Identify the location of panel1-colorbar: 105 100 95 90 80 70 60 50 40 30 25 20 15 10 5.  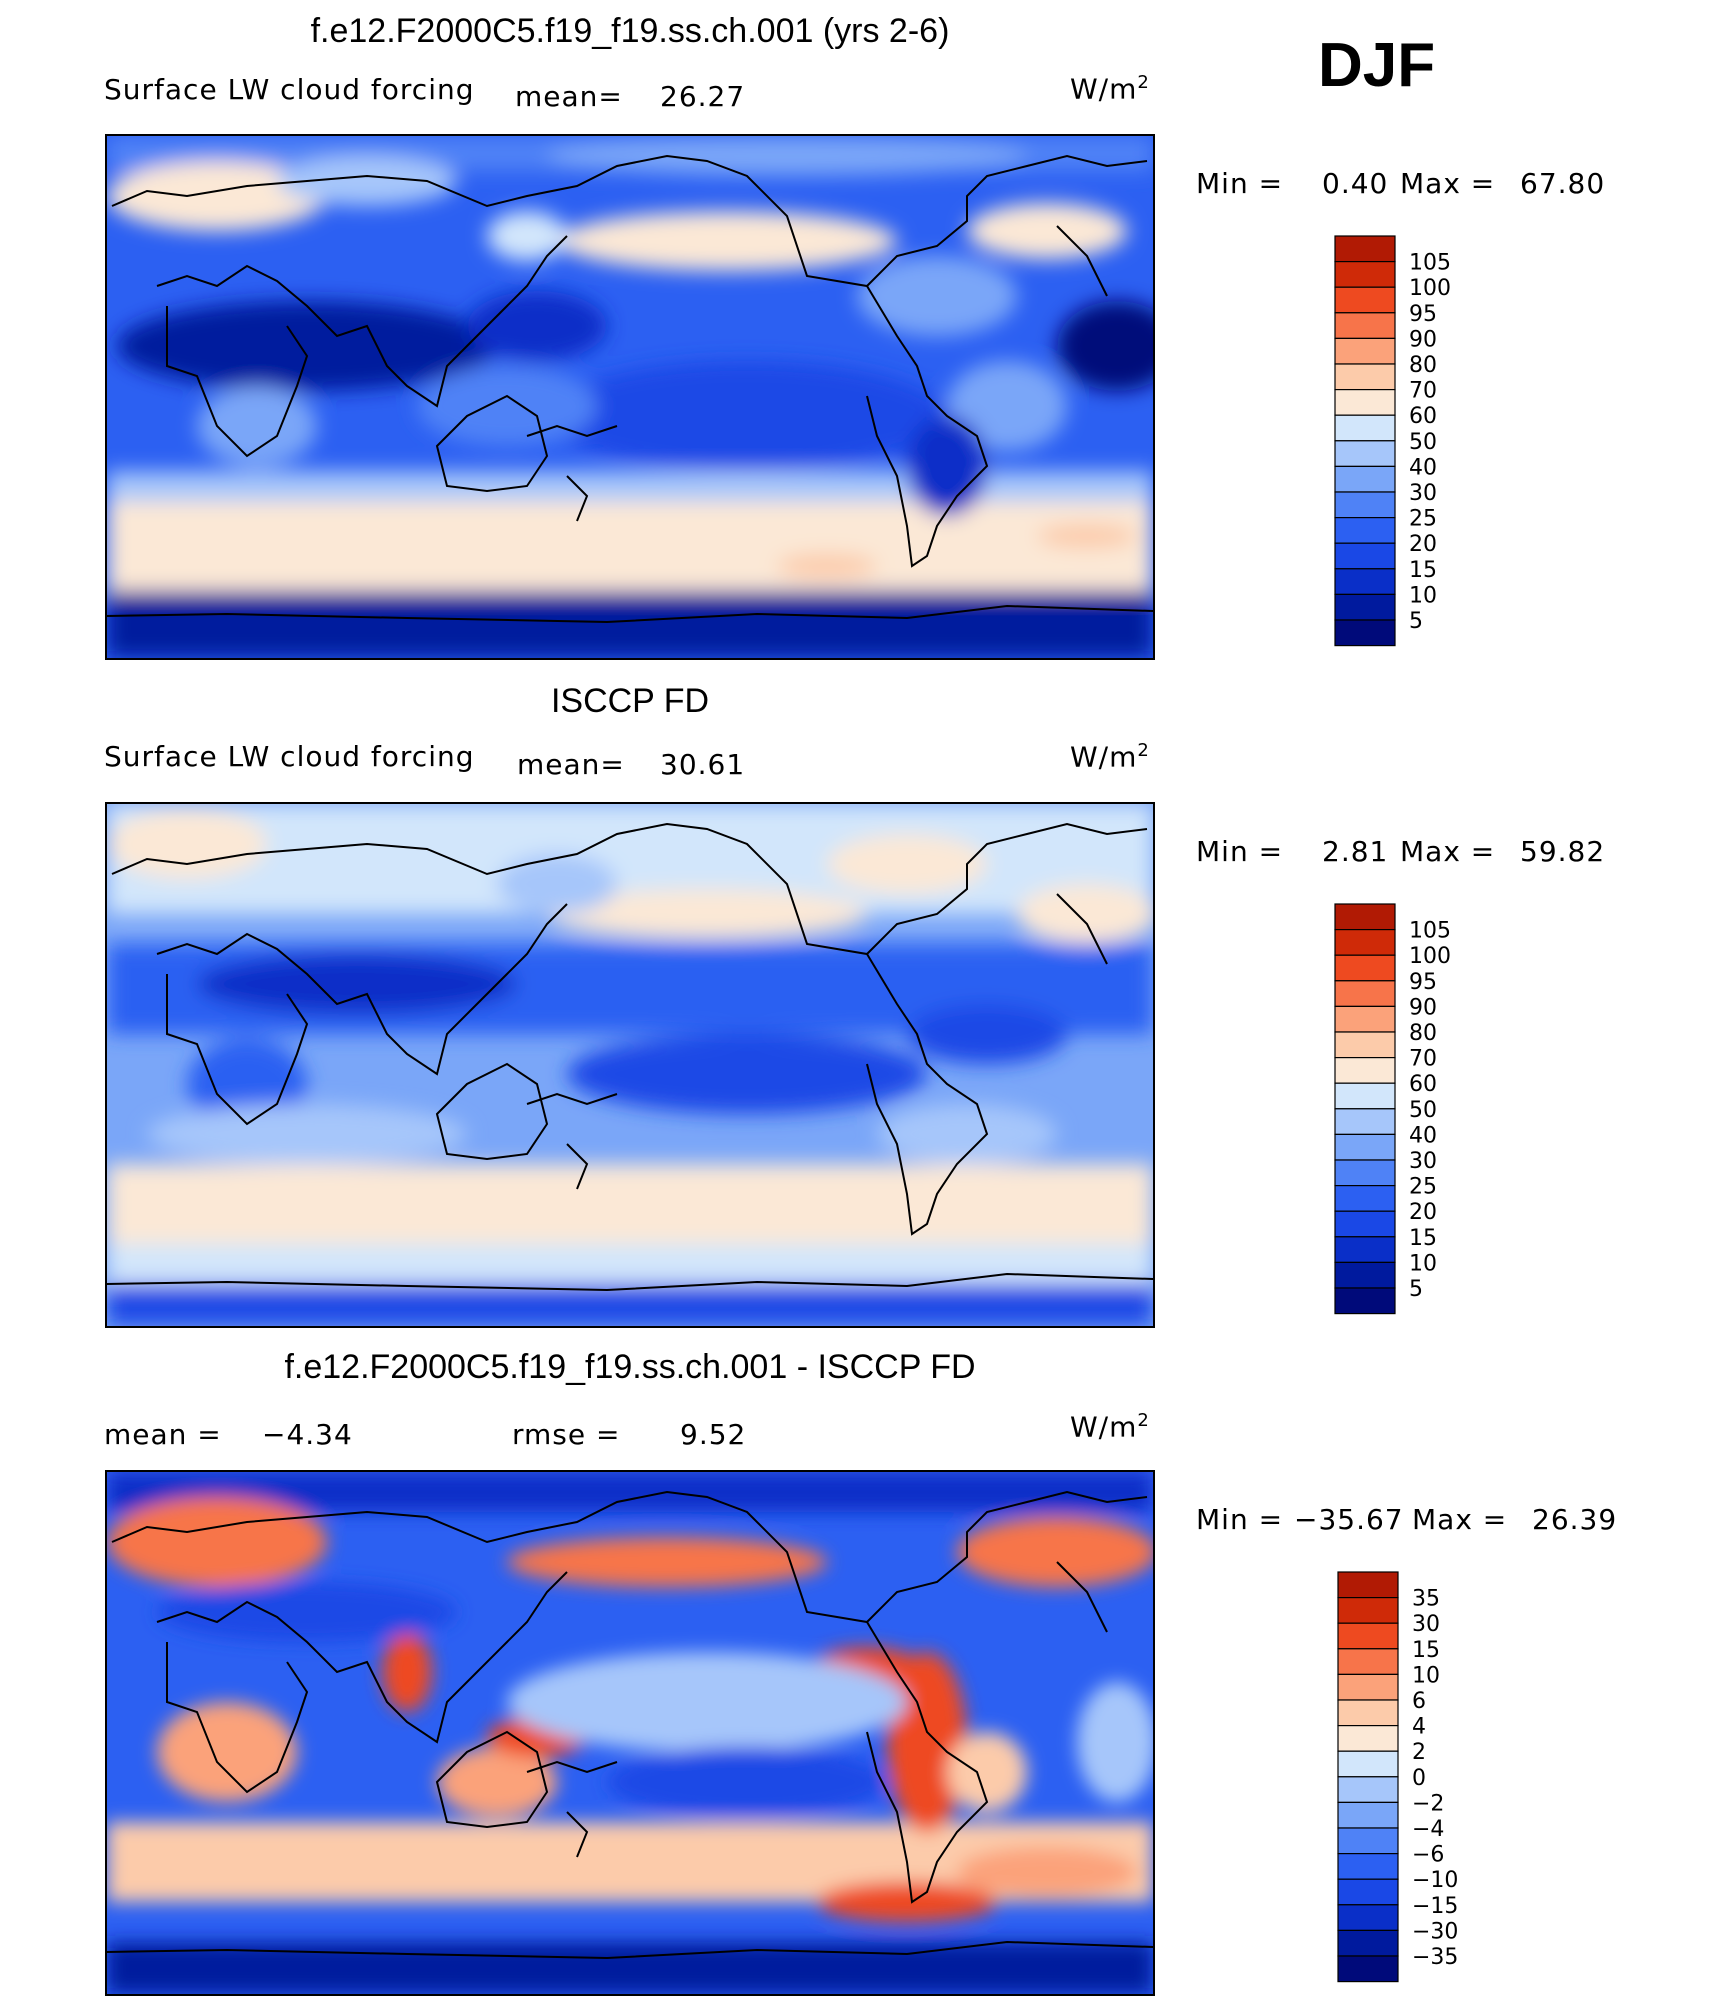
(1394, 445).